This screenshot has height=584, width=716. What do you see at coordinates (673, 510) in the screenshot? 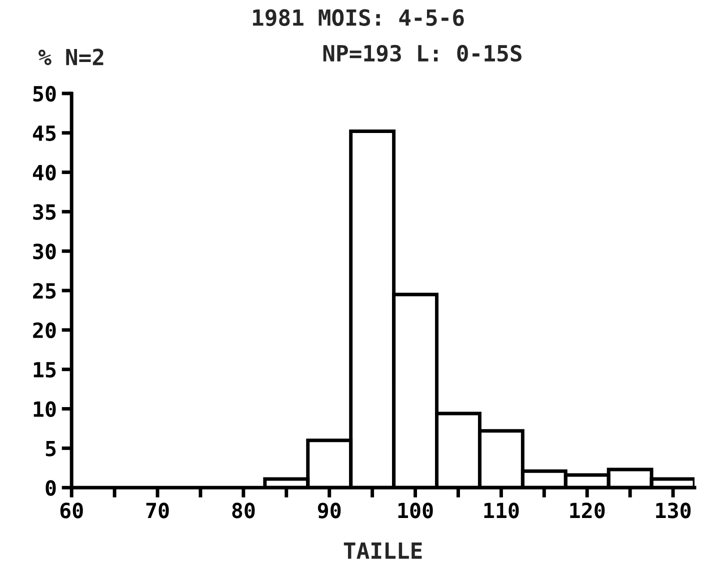
I see `x-tick-label: 130` at bounding box center [673, 510].